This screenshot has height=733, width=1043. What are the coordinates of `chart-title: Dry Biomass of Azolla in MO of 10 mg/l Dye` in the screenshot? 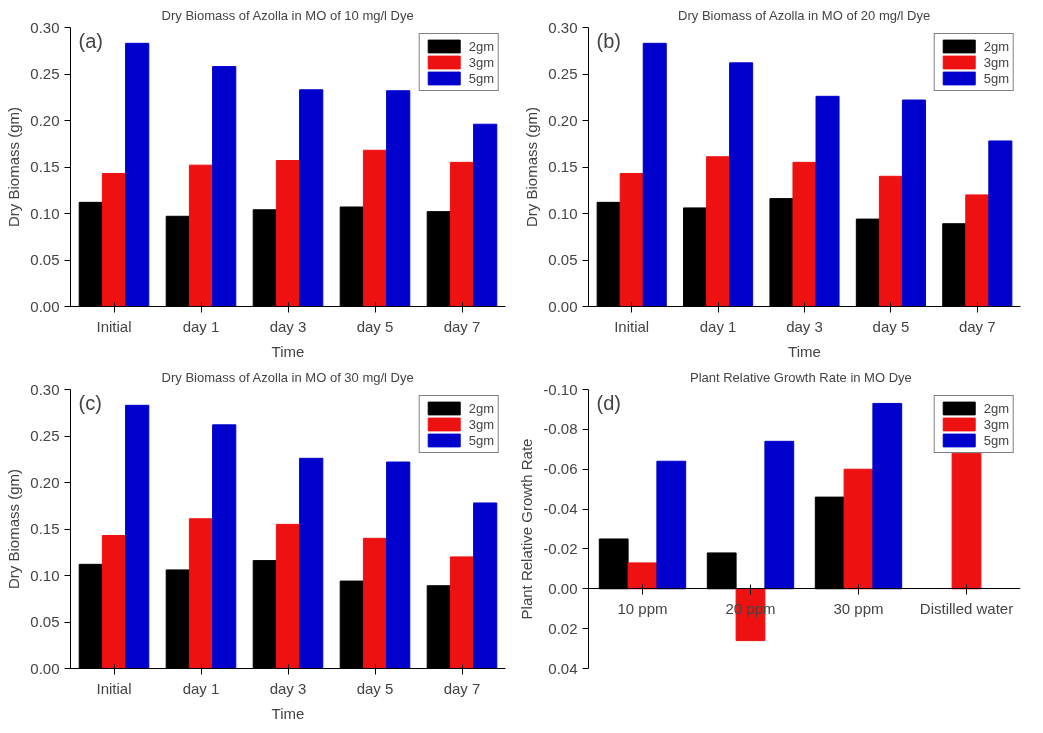 It's located at (287, 15).